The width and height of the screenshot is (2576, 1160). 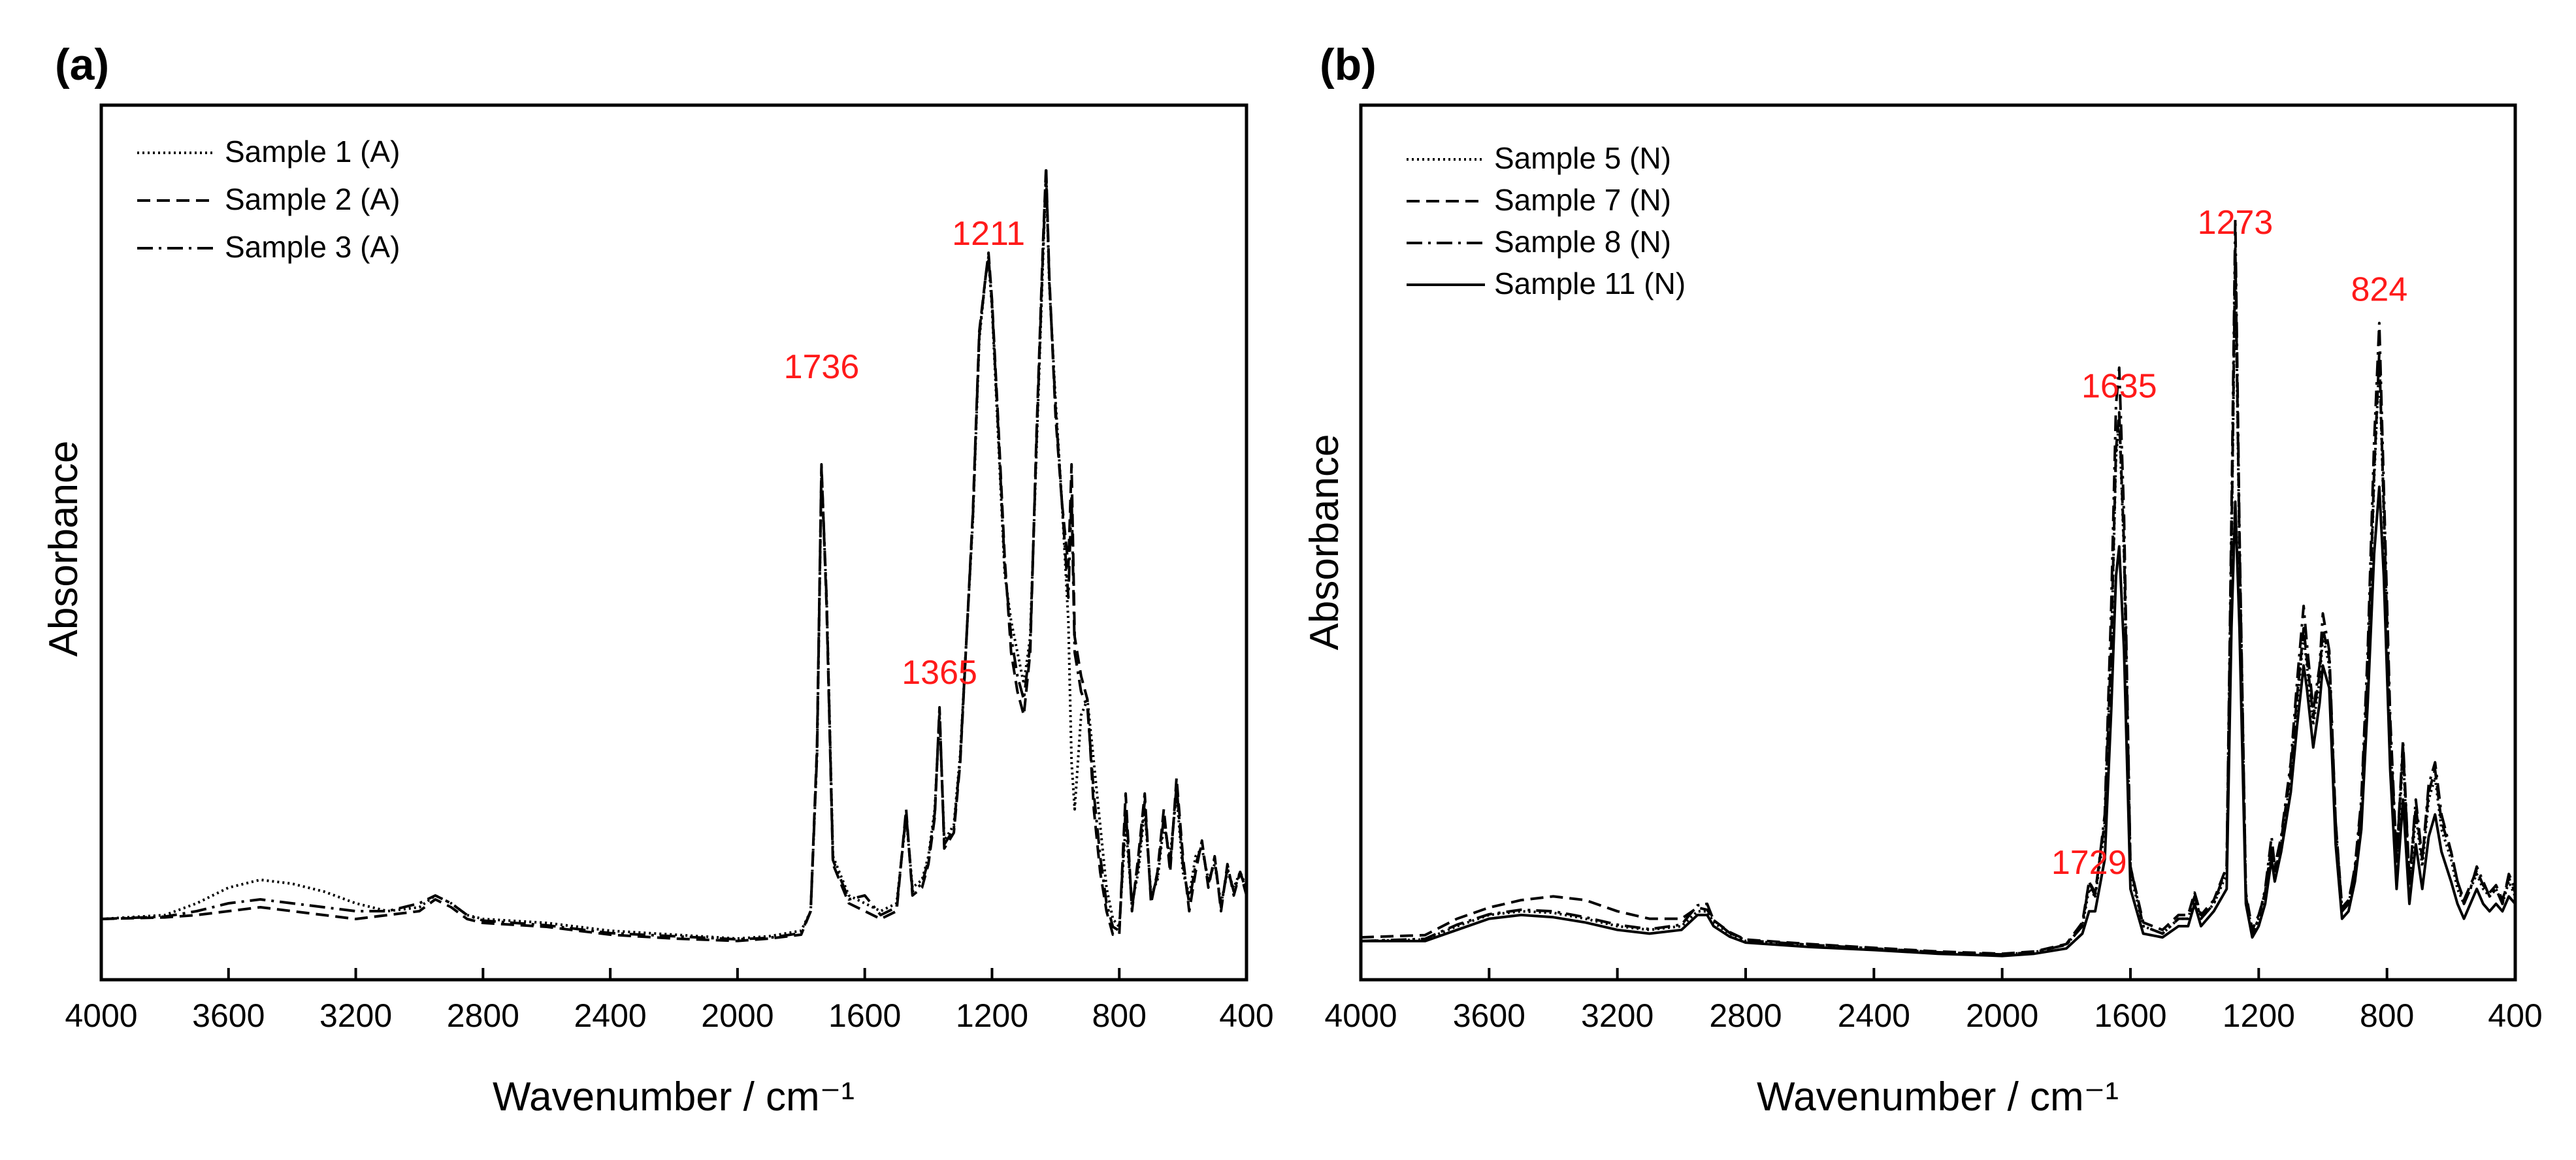 What do you see at coordinates (2119, 387) in the screenshot?
I see `peak-label-b-1635: 1635` at bounding box center [2119, 387].